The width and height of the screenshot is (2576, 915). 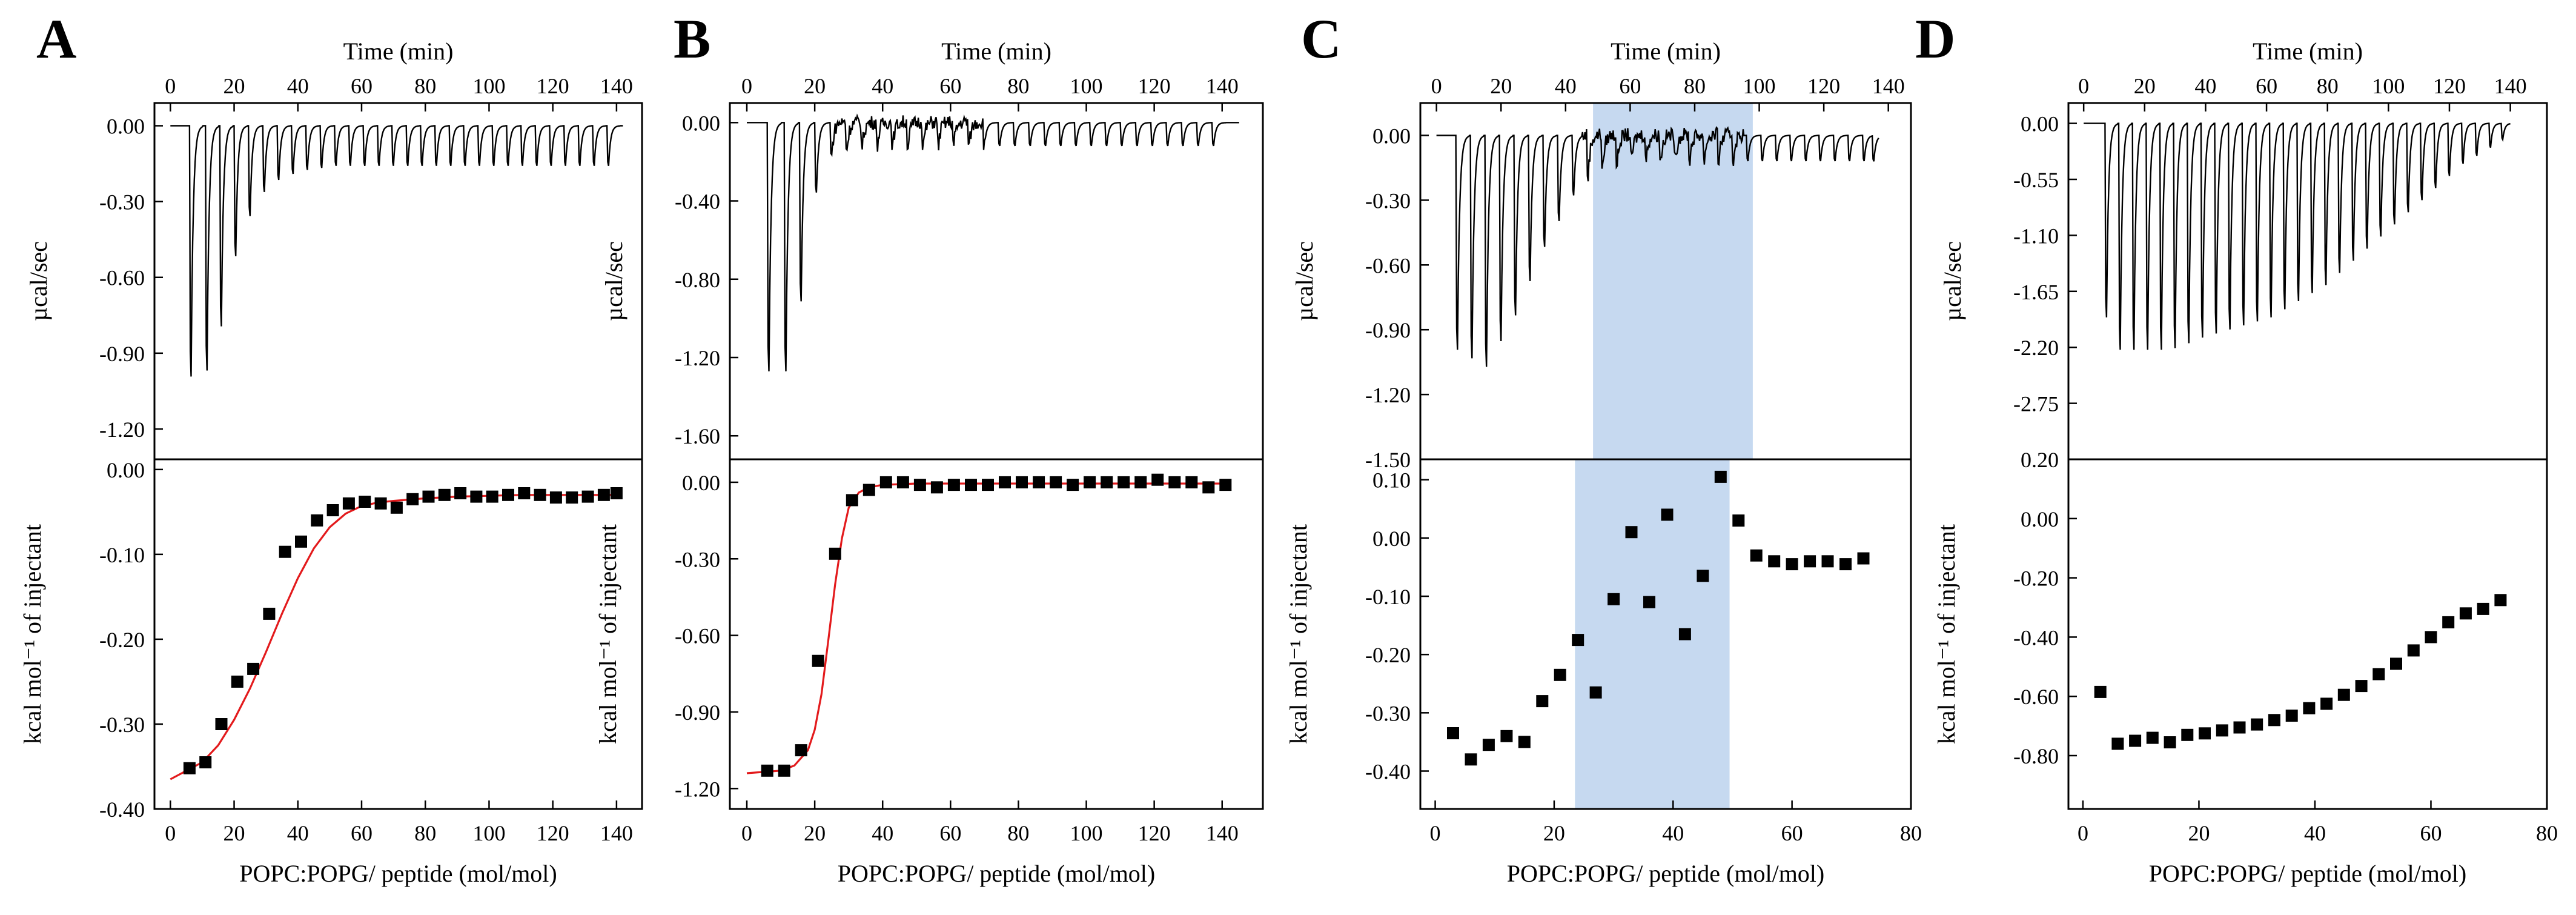 I want to click on panel-a-thermogram-trace, so click(x=396, y=251).